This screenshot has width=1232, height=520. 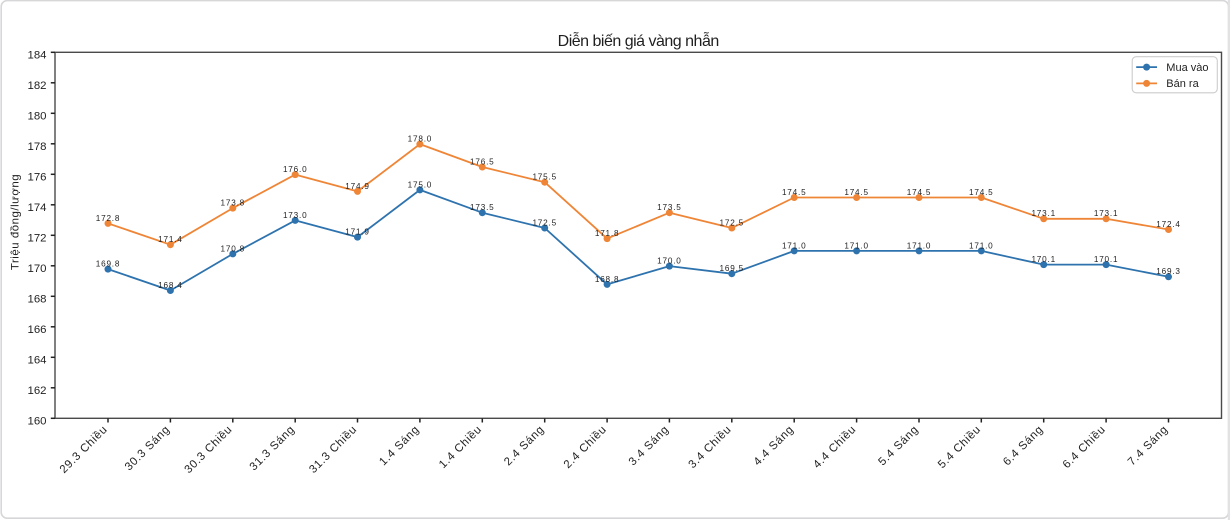 What do you see at coordinates (295, 169) in the screenshot?
I see `svg-text: 176.0` at bounding box center [295, 169].